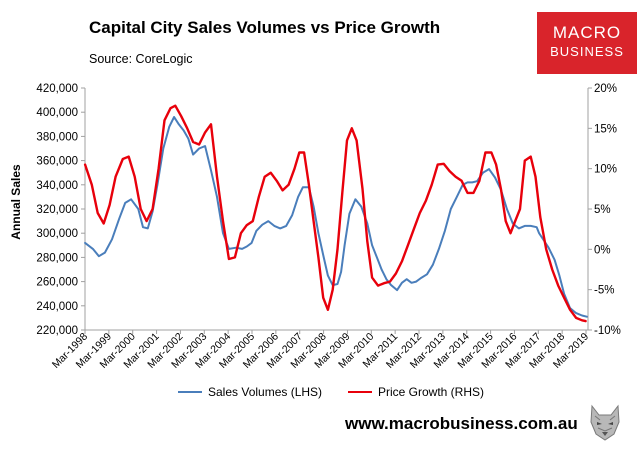 The height and width of the screenshot is (452, 642). Describe the element at coordinates (265, 392) in the screenshot. I see `legend-label-sales: Sales Volumes (LHS)` at that location.